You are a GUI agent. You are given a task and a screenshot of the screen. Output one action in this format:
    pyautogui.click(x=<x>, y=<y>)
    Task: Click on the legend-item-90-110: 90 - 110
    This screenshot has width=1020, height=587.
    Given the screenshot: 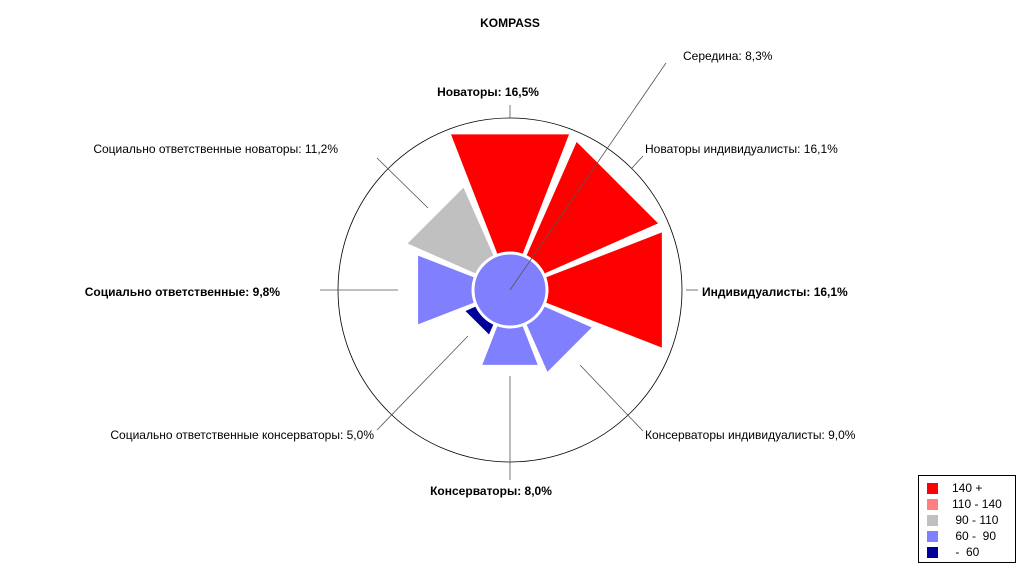 What is the action you would take?
    pyautogui.click(x=962, y=520)
    